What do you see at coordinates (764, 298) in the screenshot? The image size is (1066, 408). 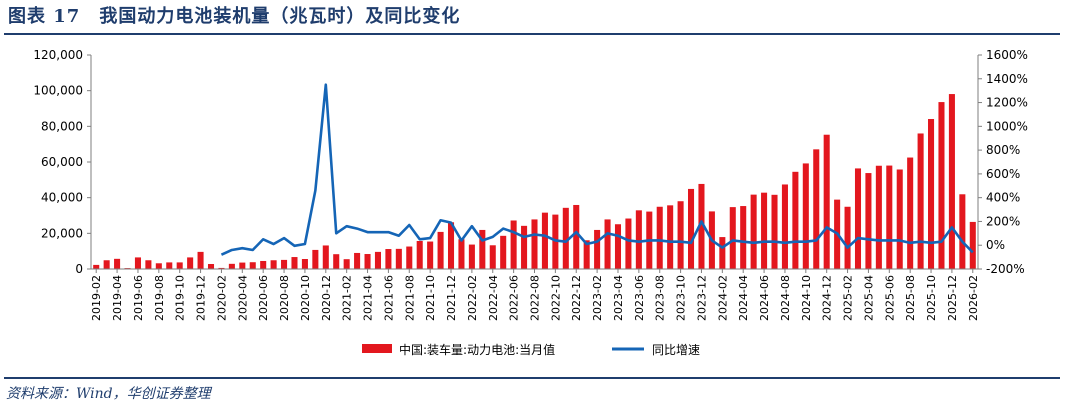 I see `x-tick-label: 2024-06` at bounding box center [764, 298].